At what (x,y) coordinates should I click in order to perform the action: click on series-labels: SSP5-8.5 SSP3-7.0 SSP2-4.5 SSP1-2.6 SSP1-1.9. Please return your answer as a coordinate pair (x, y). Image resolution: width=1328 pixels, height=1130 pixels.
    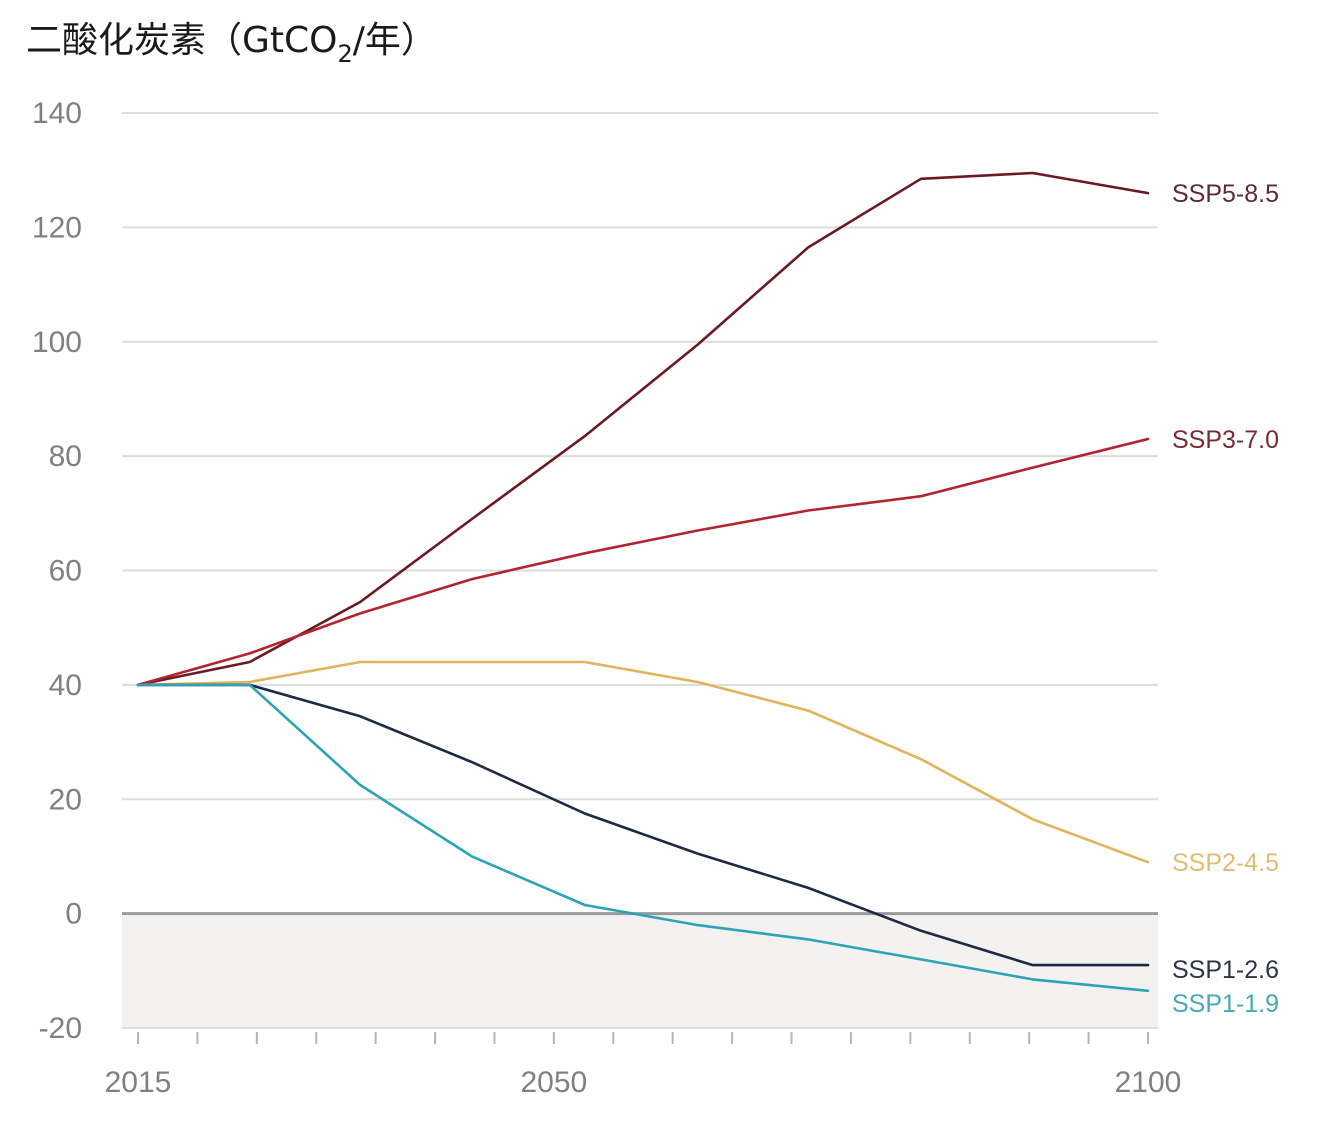
    Looking at the image, I should click on (1225, 599).